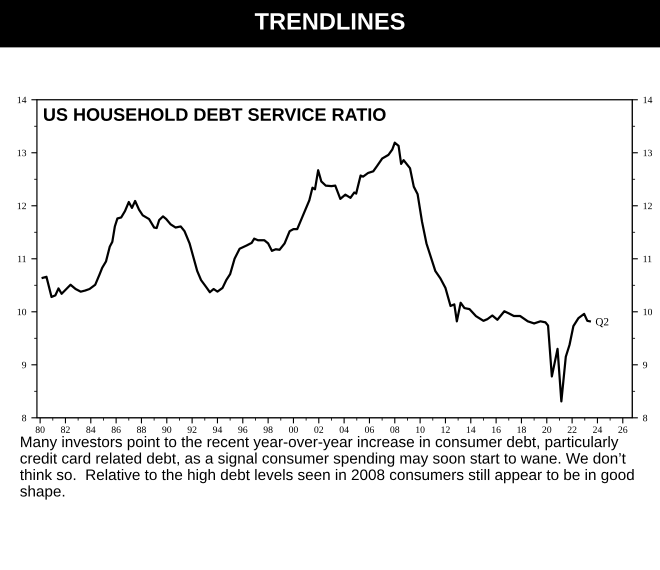 The image size is (660, 570). What do you see at coordinates (293, 429) in the screenshot?
I see `x-tick-label: 00` at bounding box center [293, 429].